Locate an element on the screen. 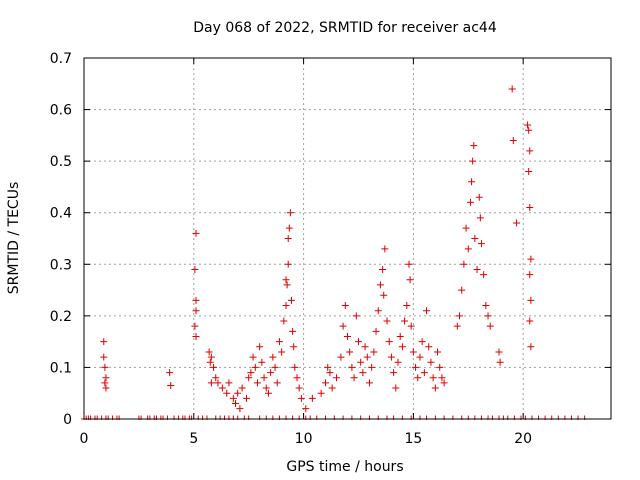  y-tick-labels: 0 0.1 0.2 0.3 0.4 0.5 0.6 0.7 is located at coordinates (61, 239).